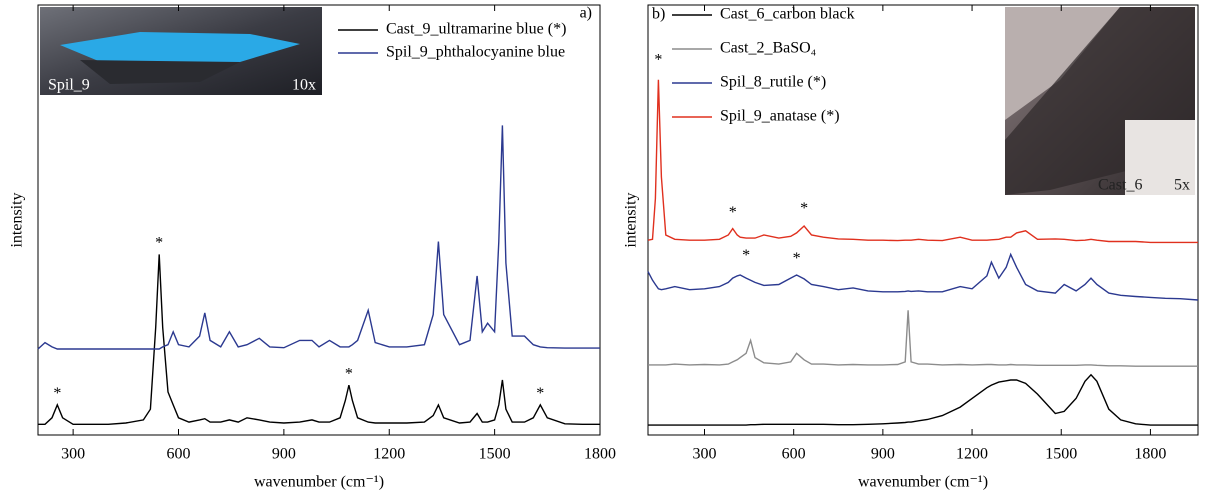  What do you see at coordinates (476, 29) in the screenshot?
I see `legend-label: Cast_9_ultramarine blue (*)` at bounding box center [476, 29].